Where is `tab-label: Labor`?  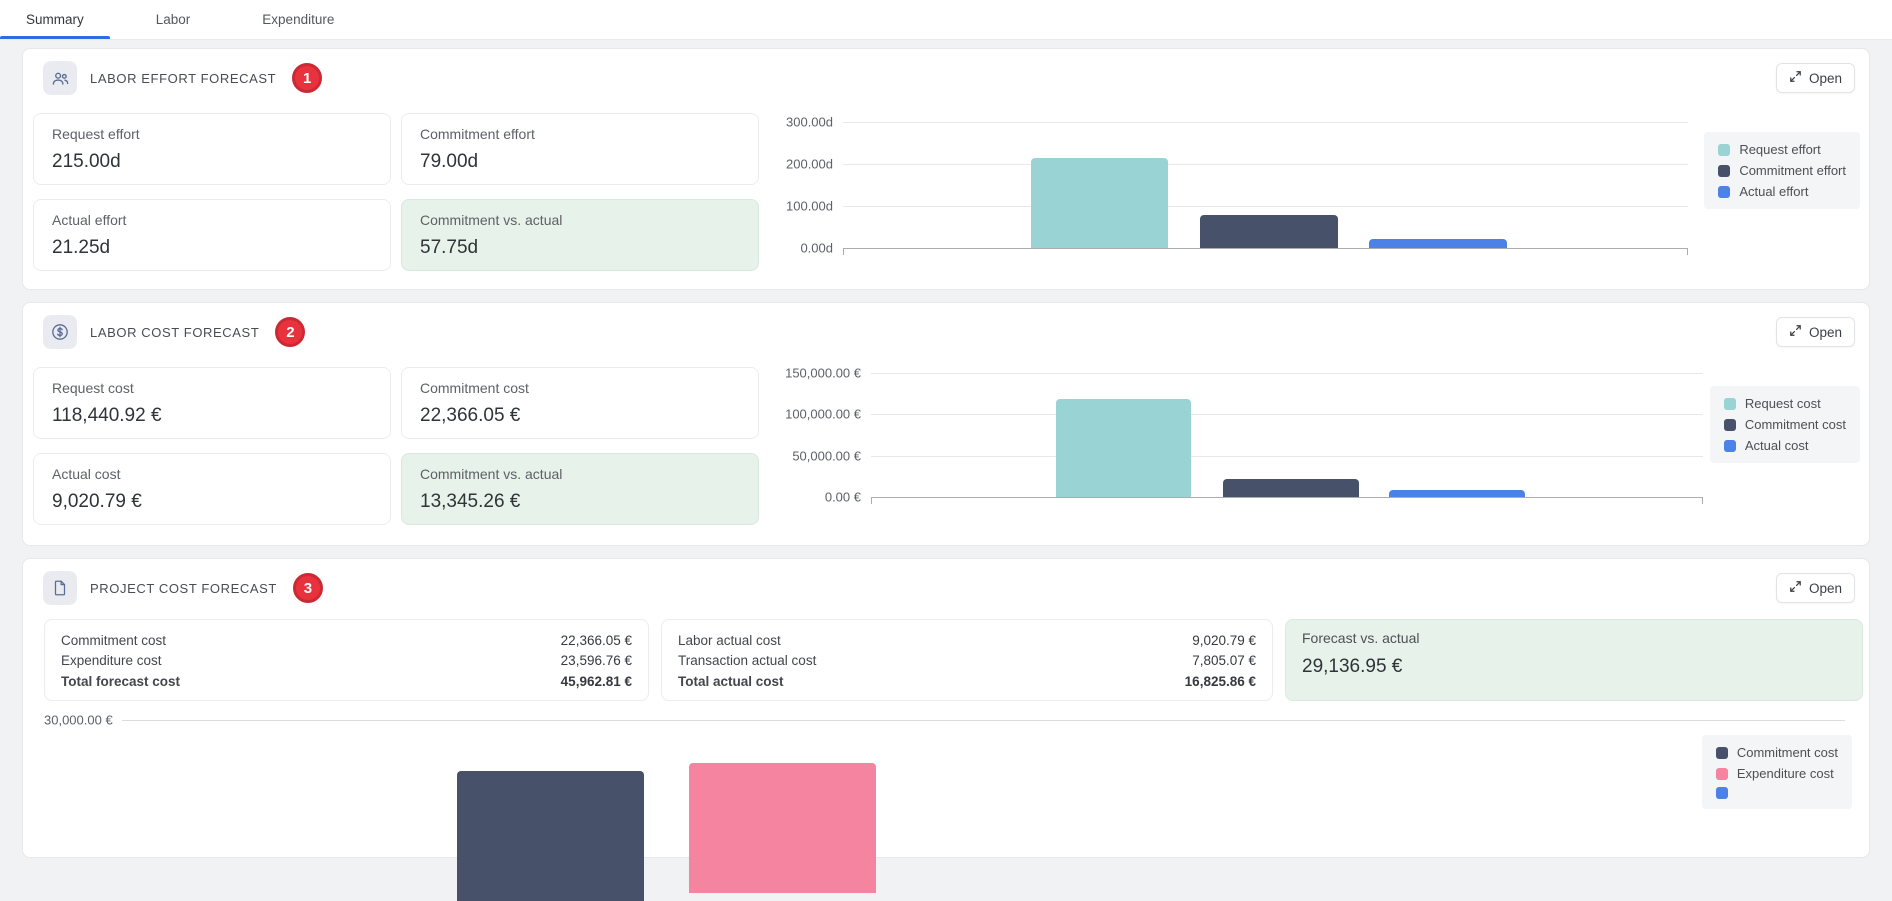
tab-label: Labor is located at coordinates (173, 19).